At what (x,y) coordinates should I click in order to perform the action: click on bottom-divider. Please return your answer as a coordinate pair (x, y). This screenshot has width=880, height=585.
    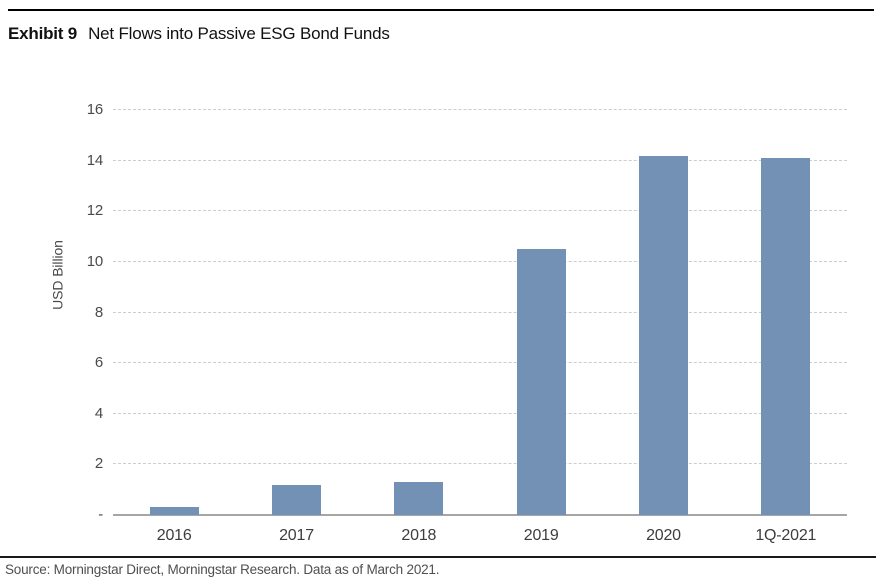
    Looking at the image, I should click on (438, 557).